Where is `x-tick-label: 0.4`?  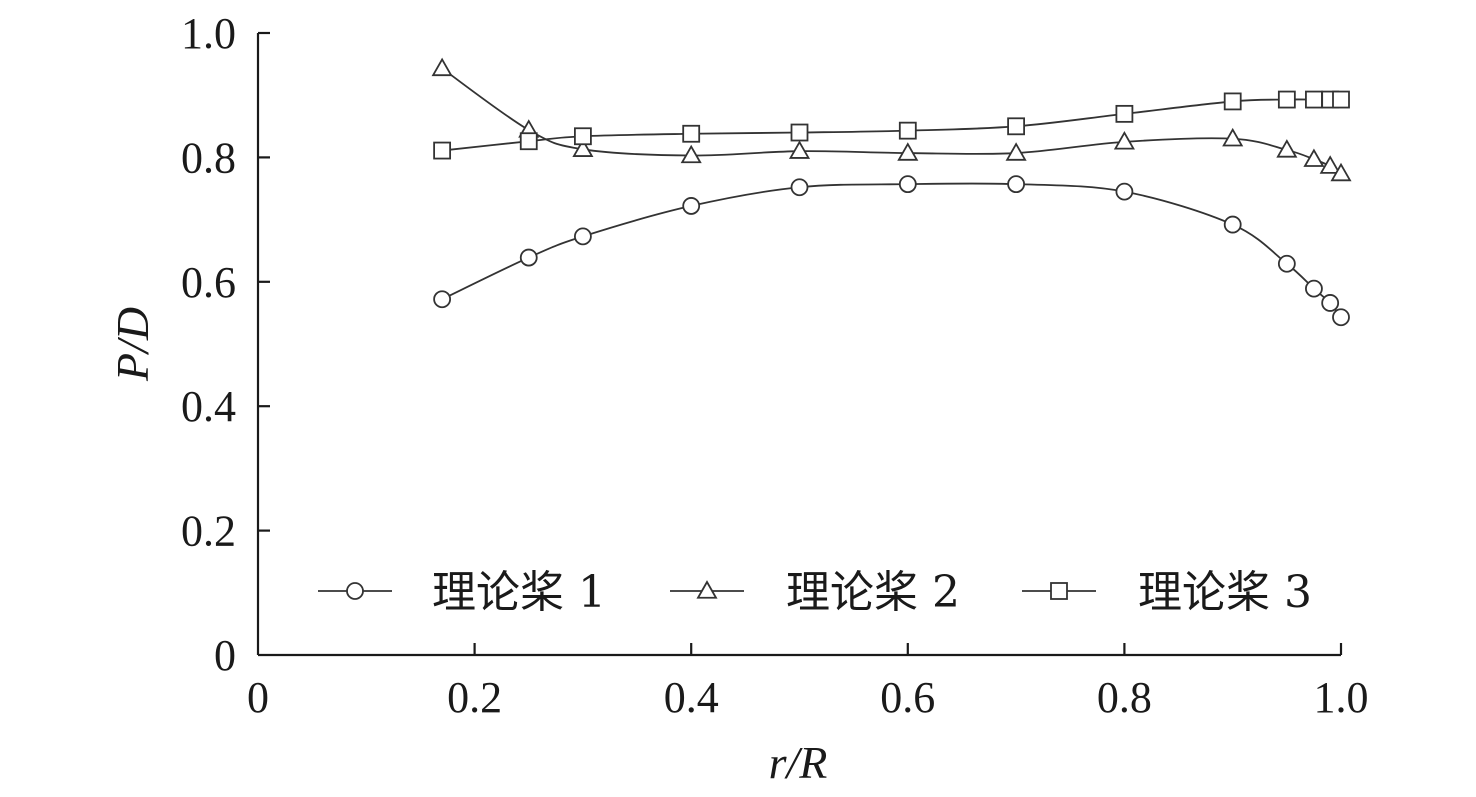
x-tick-label: 0.4 is located at coordinates (691, 697).